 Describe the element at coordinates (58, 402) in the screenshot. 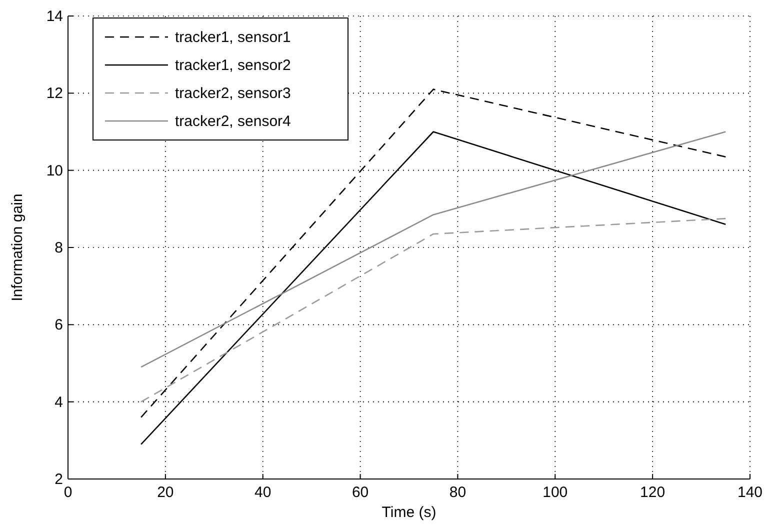

I see `y-tick-label: 4` at that location.